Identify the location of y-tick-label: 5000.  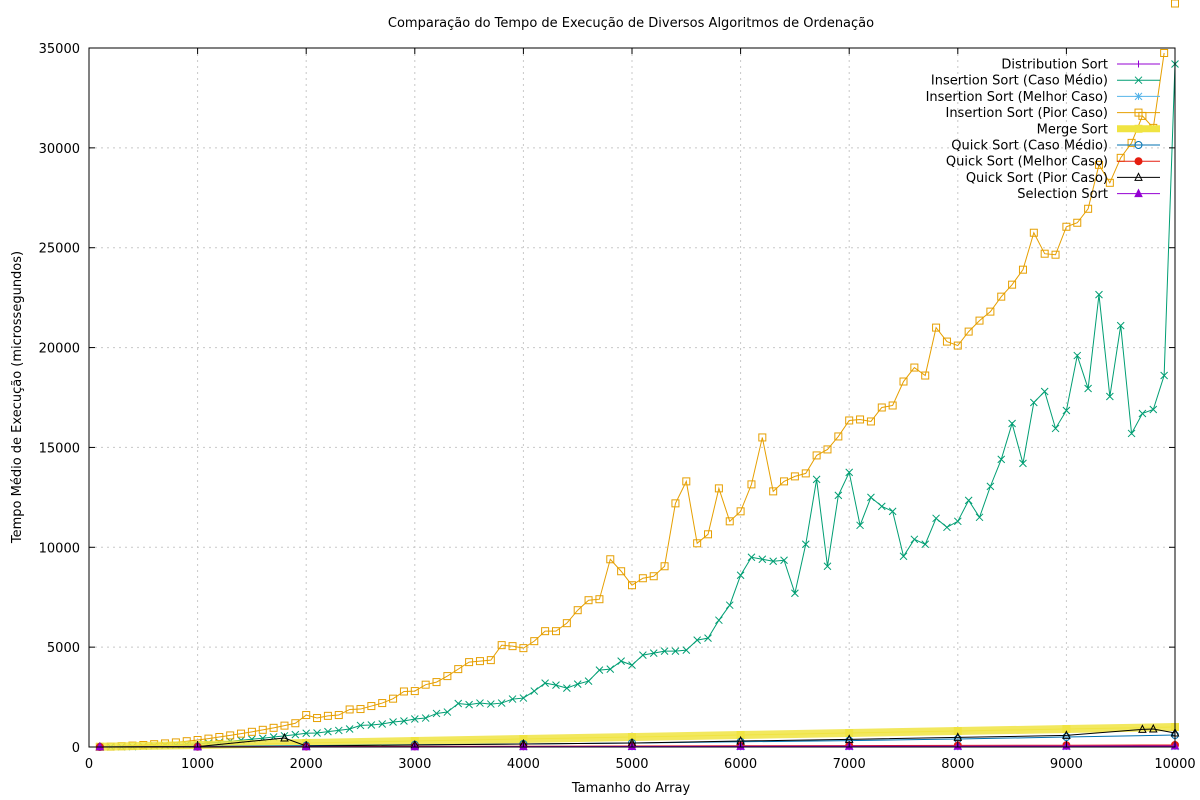
(63, 648).